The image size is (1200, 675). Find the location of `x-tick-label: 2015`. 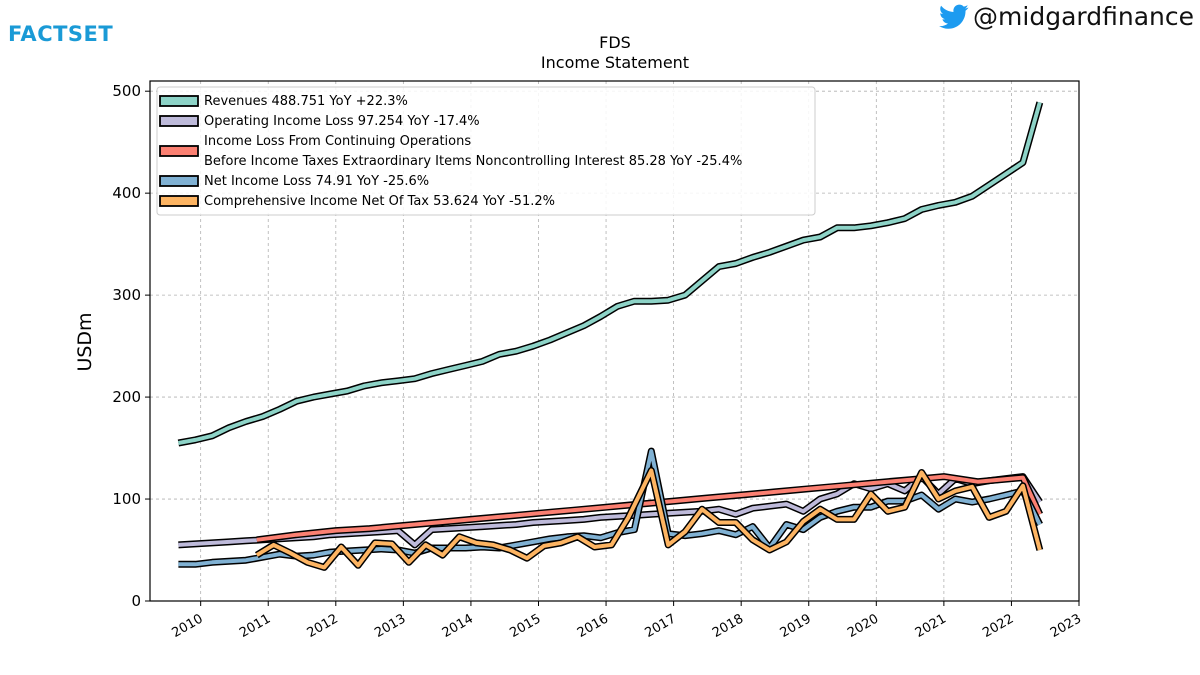

x-tick-label: 2015 is located at coordinates (525, 626).